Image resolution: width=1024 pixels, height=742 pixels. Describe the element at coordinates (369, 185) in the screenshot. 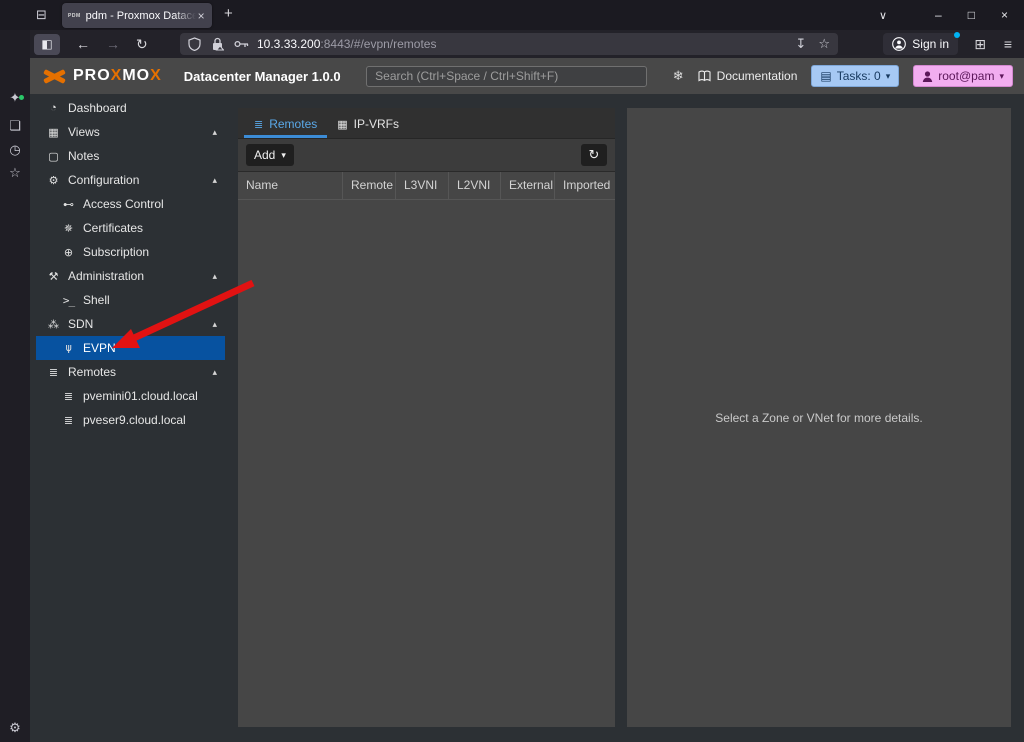

I see `column-header-remote: Remote` at that location.